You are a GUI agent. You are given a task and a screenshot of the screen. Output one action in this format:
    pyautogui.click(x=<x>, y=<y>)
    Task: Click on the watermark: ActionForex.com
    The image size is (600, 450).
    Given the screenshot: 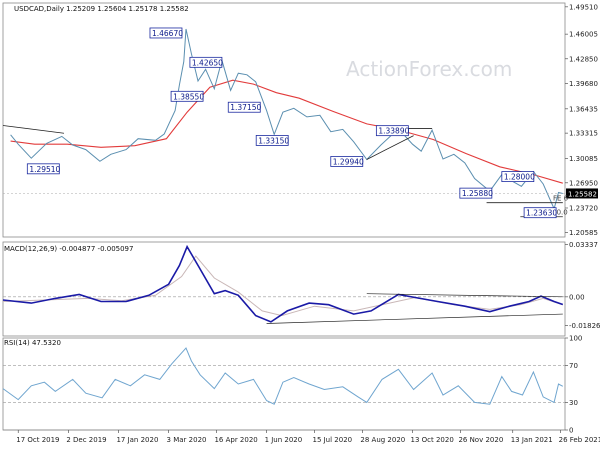 What is the action you would take?
    pyautogui.click(x=429, y=69)
    